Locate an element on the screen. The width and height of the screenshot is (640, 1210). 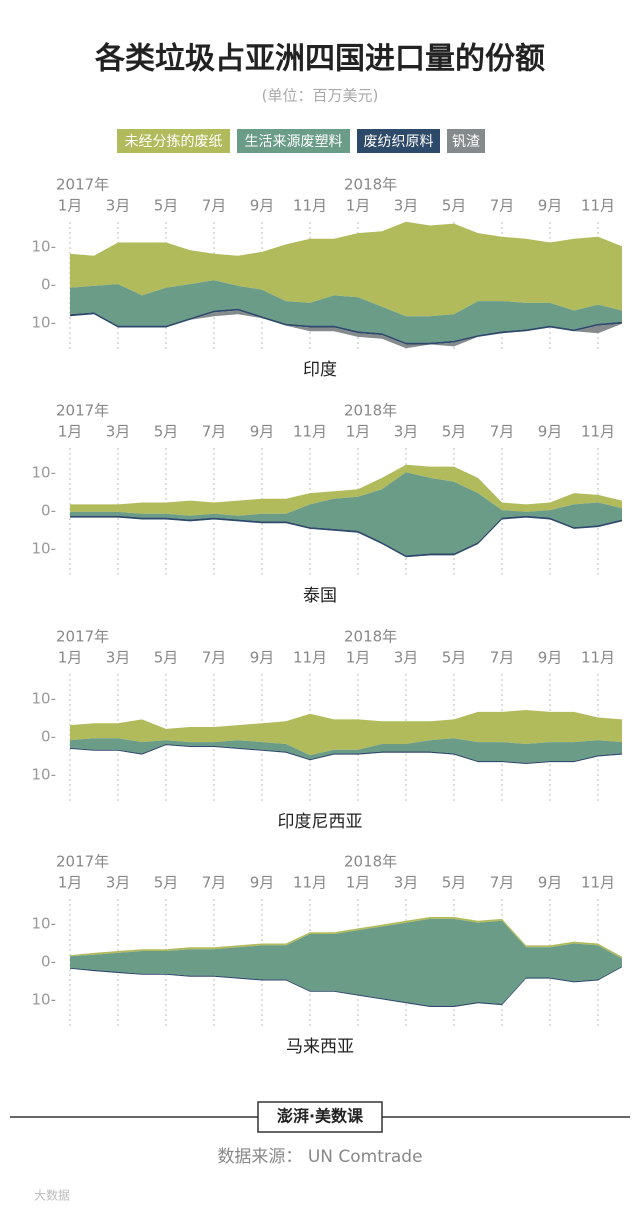
legend-label: 钒渣 is located at coordinates (466, 142).